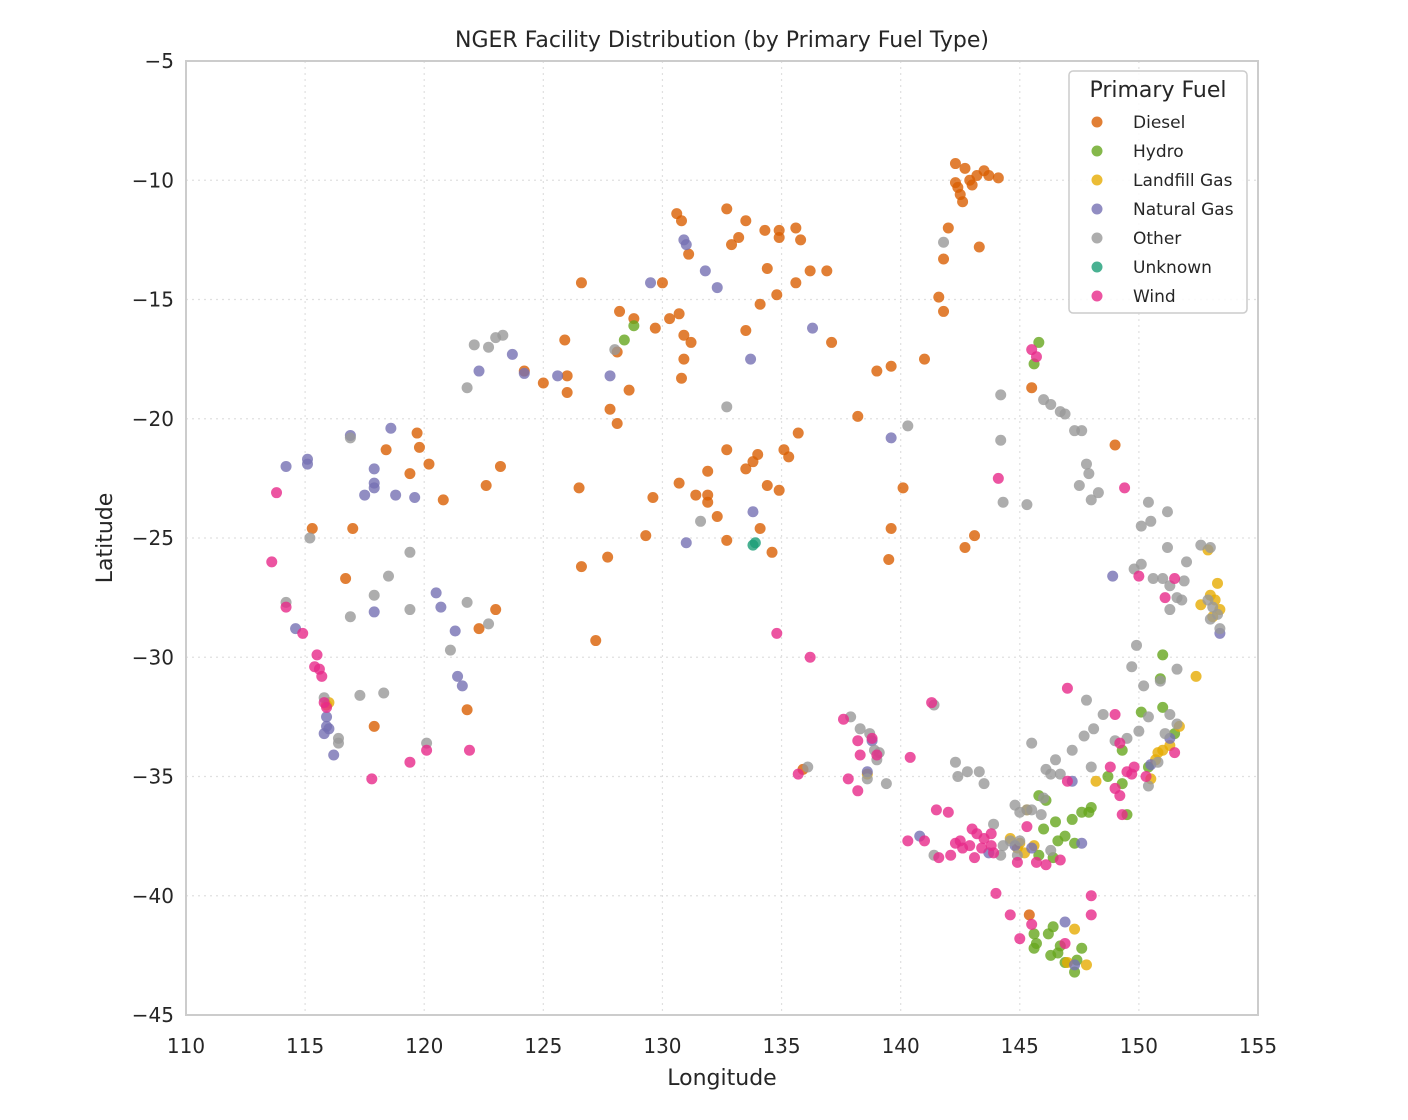 This screenshot has height=1120, width=1408. I want to click on y-axis-label: Latitude, so click(105, 538).